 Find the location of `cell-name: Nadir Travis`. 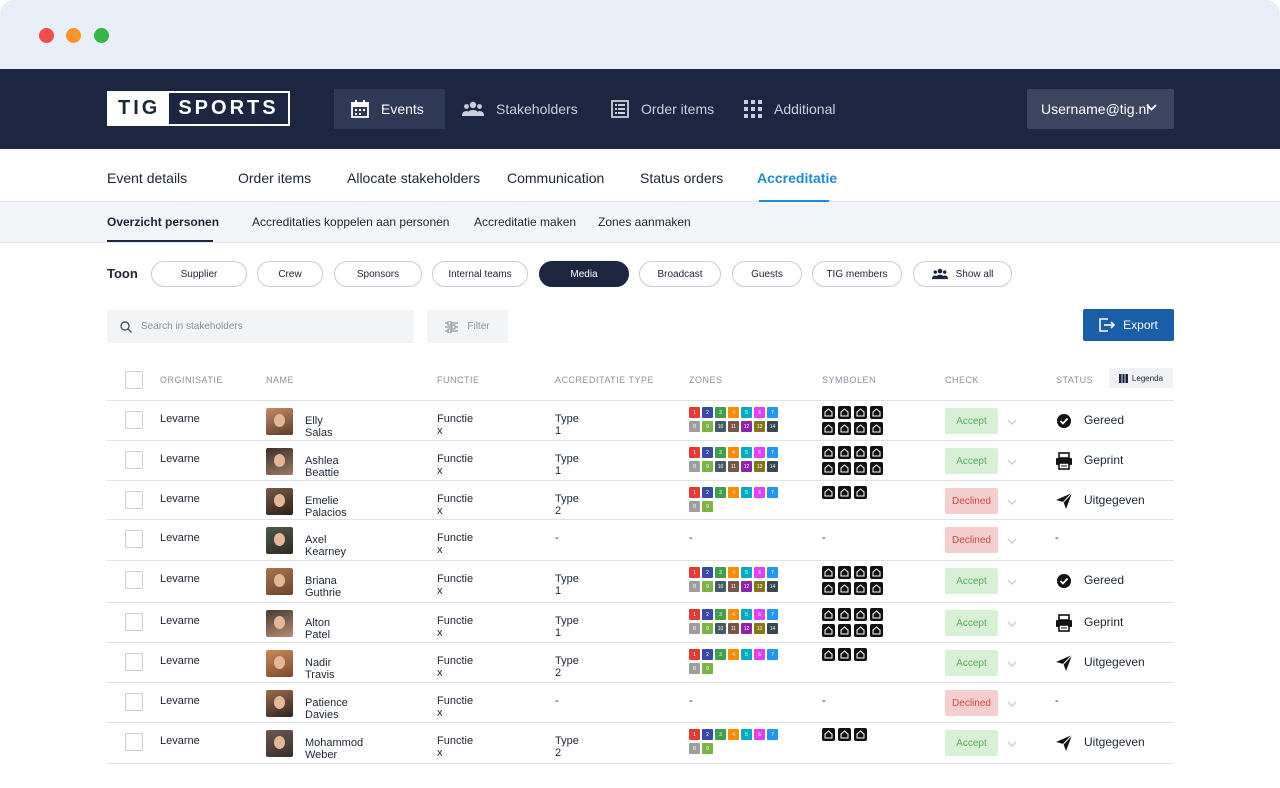

cell-name: Nadir Travis is located at coordinates (320, 669).